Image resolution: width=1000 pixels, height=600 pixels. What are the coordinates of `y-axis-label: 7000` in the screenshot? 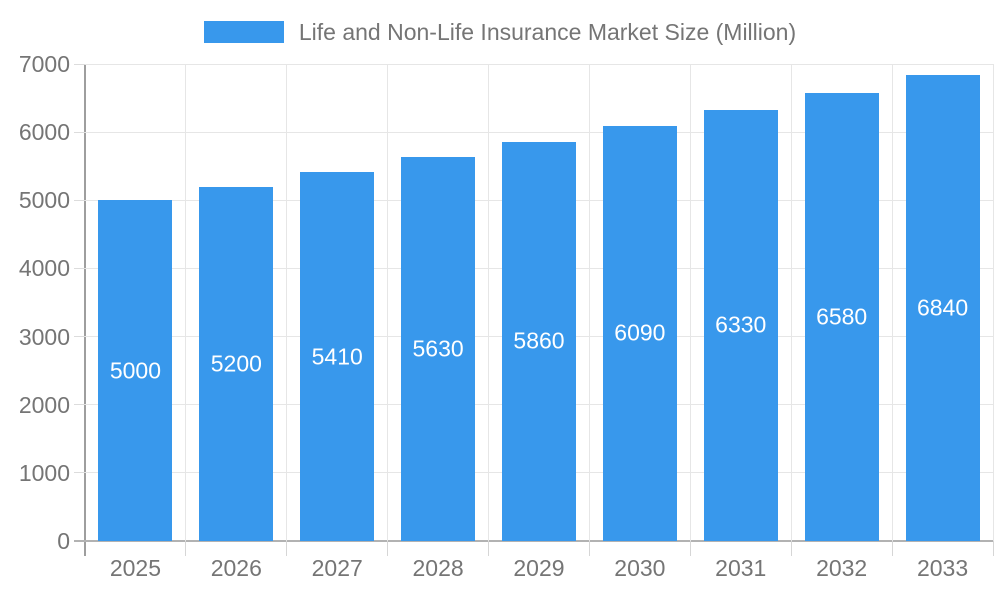 It's located at (44, 64).